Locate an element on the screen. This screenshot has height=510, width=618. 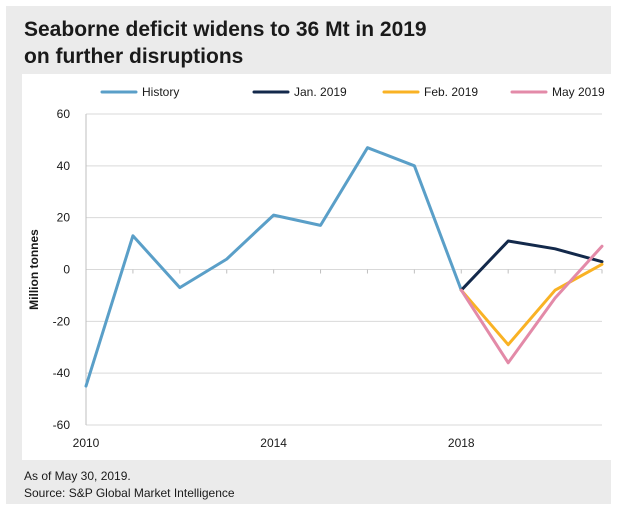
series-line-feb-2019 is located at coordinates (531, 304).